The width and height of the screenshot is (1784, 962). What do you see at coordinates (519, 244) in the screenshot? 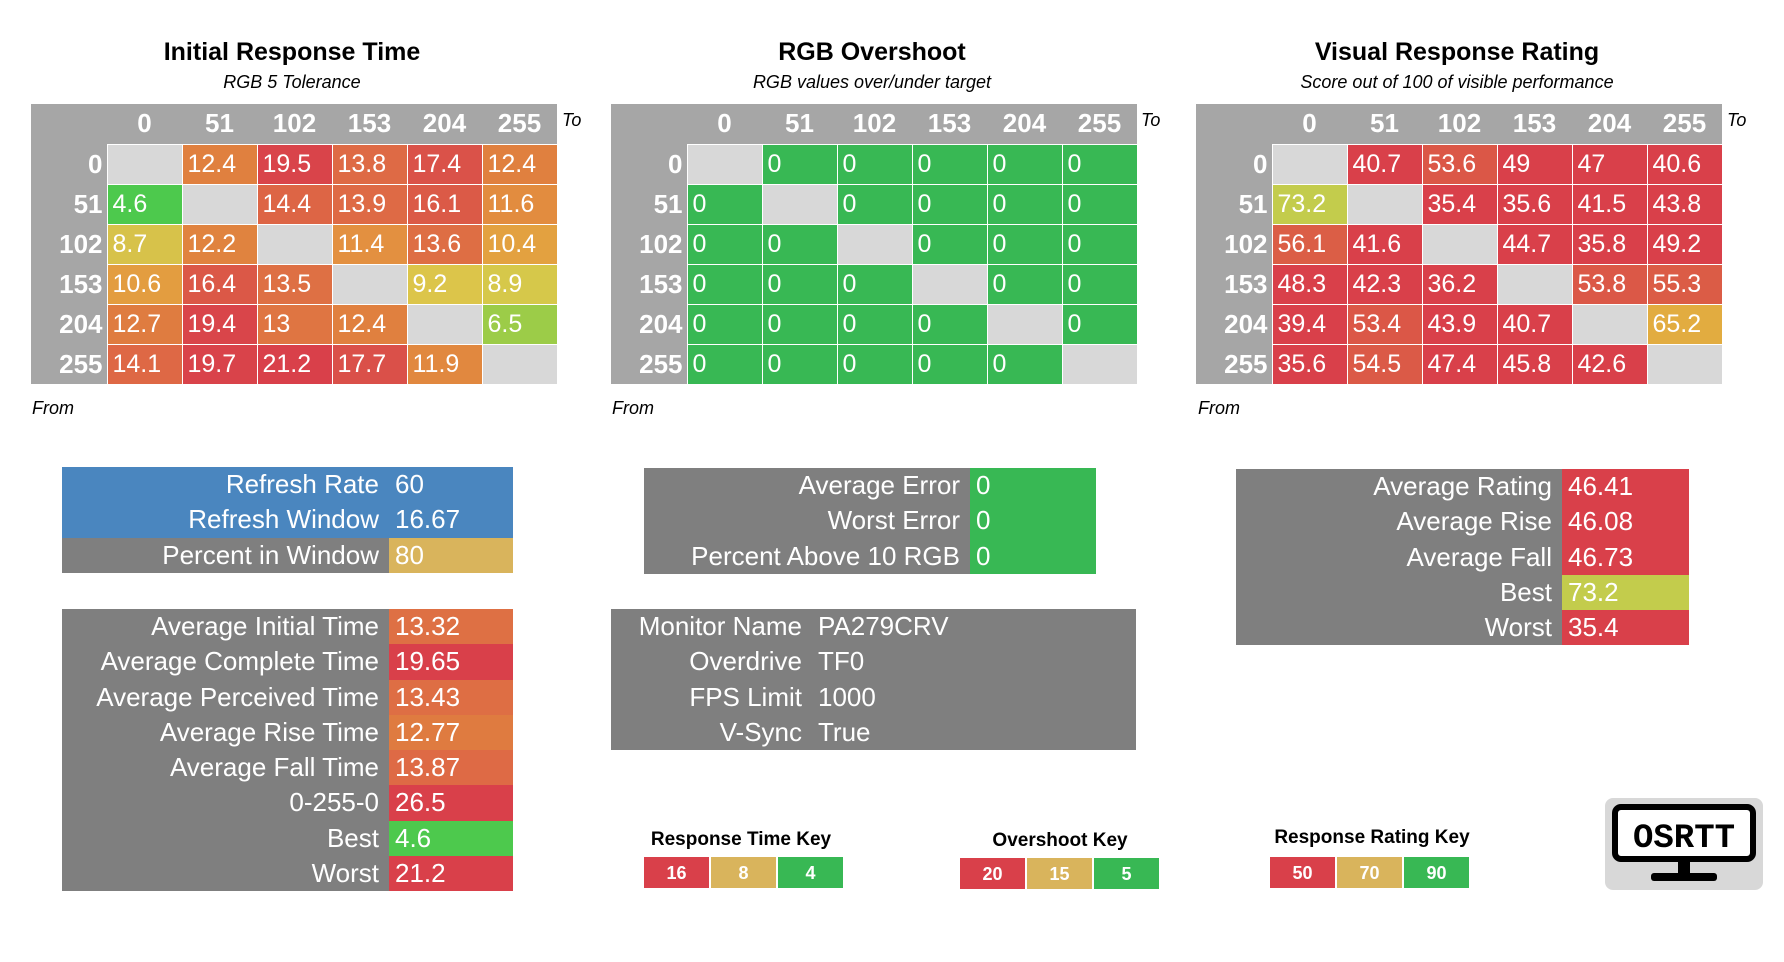
I see `matrix-cell: 10.4` at bounding box center [519, 244].